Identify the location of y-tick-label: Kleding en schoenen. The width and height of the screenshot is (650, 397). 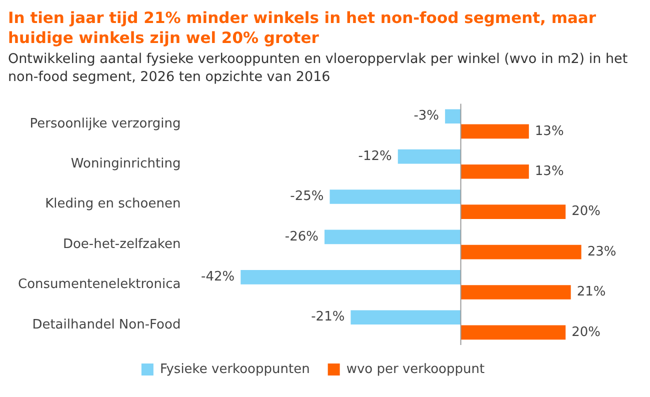
(113, 204).